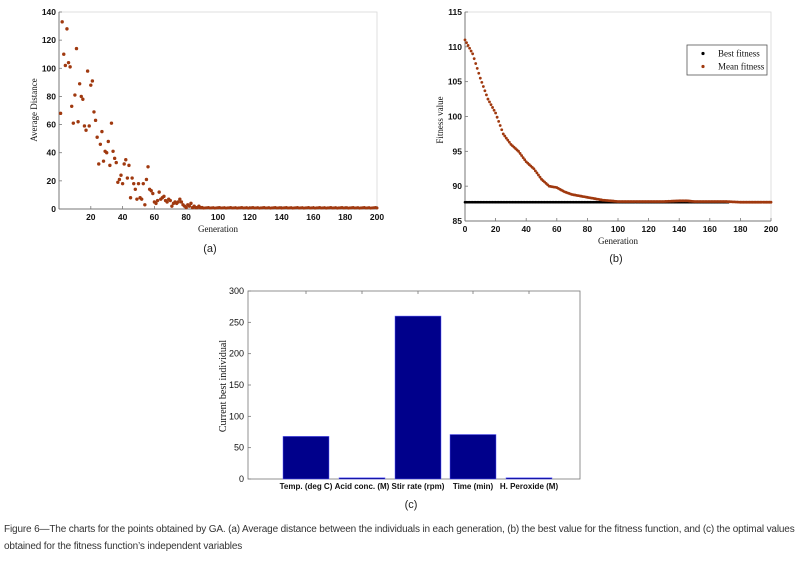 This screenshot has width=810, height=562. What do you see at coordinates (455, 117) in the screenshot?
I see `chart-b-y-tick-label: 100` at bounding box center [455, 117].